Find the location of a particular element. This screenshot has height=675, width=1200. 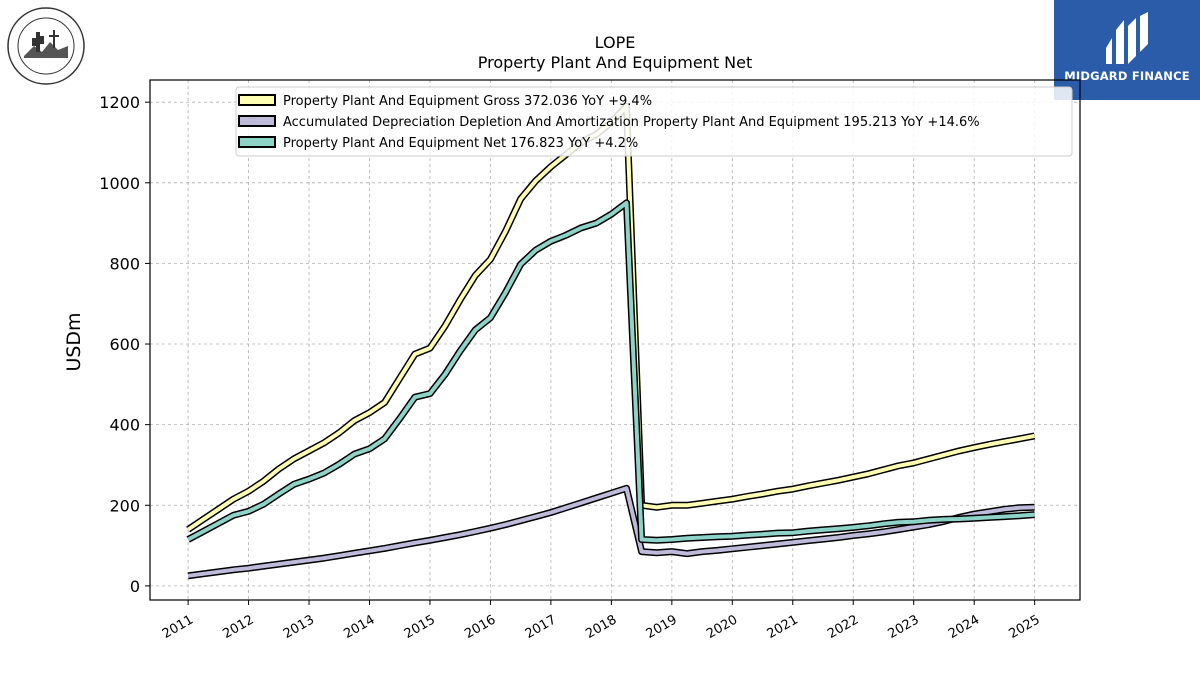

y-tick-label: 400 is located at coordinates (124, 425).